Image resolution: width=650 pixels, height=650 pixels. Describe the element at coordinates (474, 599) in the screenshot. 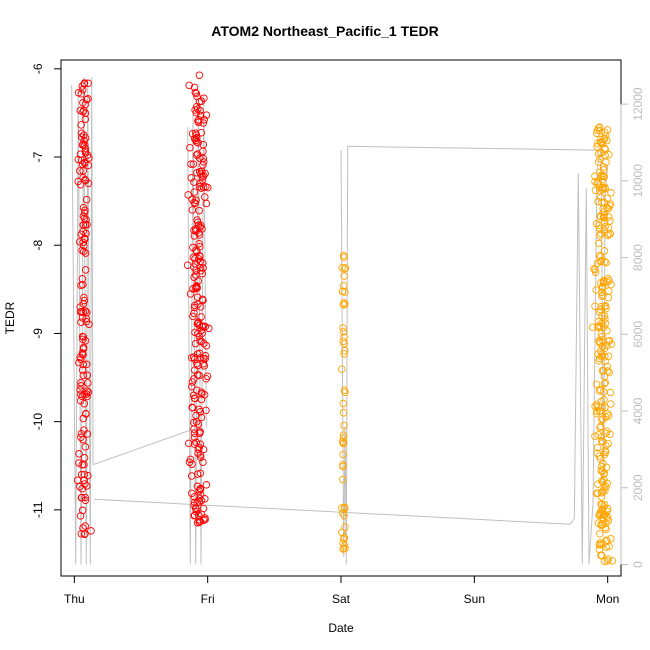

I see `x-tick-label: Sun` at that location.